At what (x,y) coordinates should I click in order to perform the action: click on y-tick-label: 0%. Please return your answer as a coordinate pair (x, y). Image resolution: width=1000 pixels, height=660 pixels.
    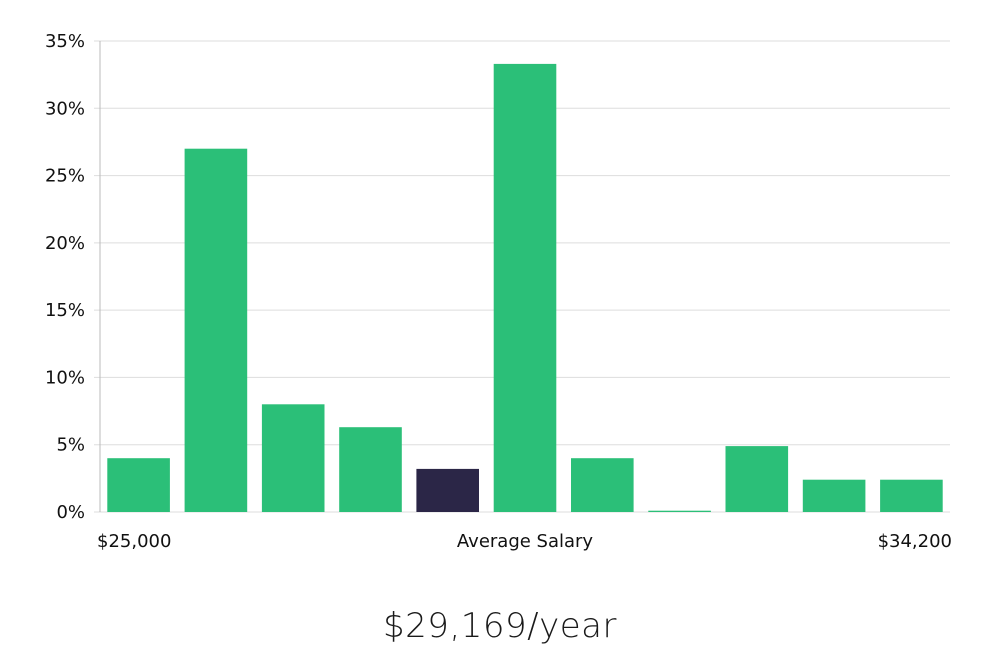
    Looking at the image, I should click on (70, 512).